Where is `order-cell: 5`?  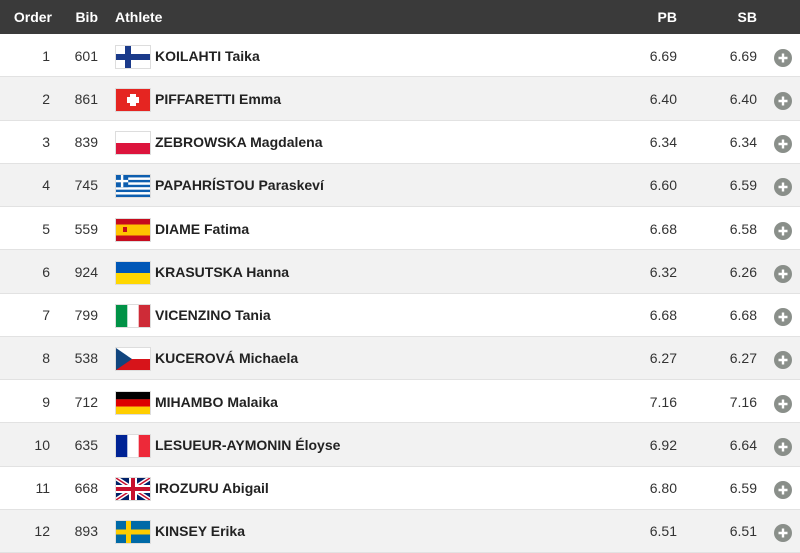 order-cell: 5 is located at coordinates (46, 228).